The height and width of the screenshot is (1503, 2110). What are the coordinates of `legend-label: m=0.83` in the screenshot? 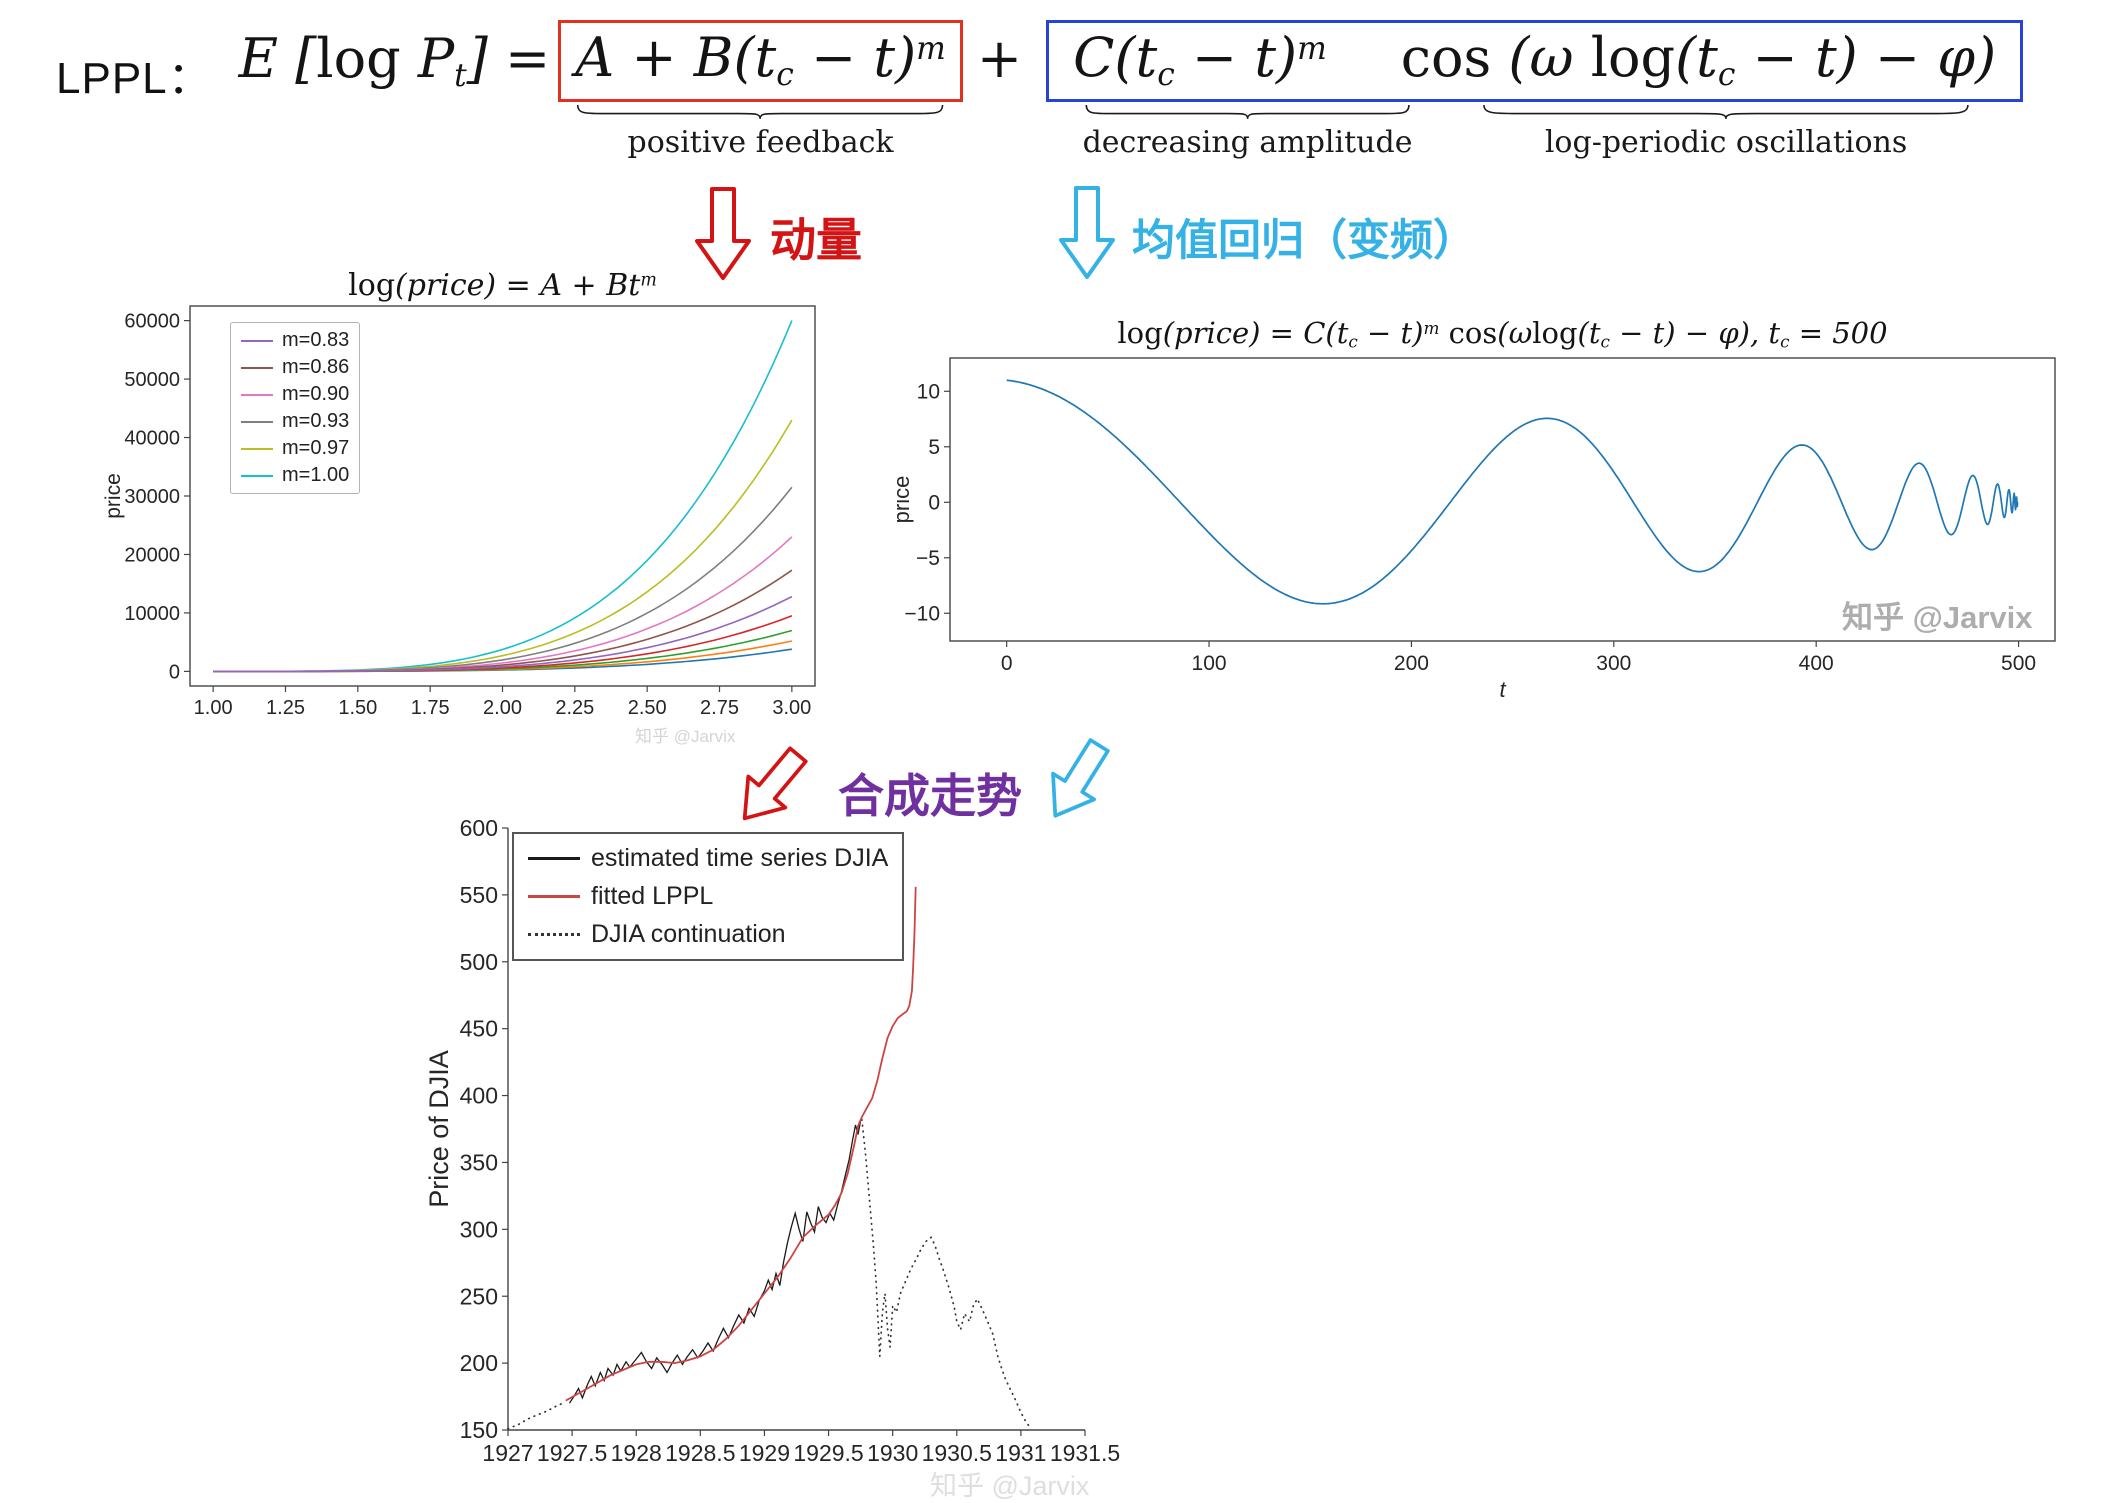 It's located at (316, 340).